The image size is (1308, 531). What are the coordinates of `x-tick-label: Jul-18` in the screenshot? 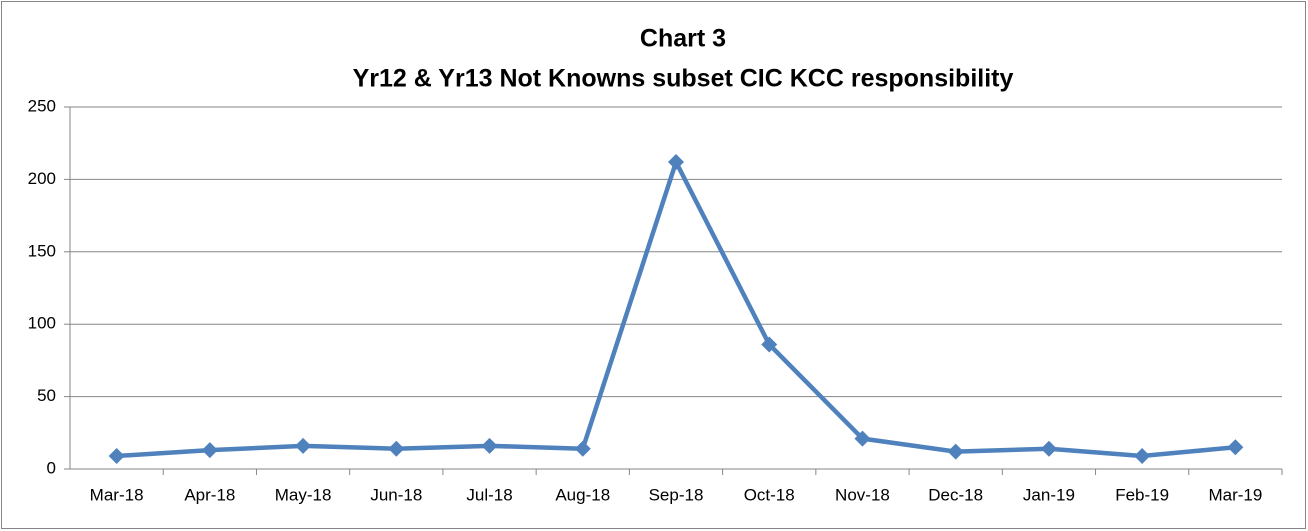 It's located at (489, 494).